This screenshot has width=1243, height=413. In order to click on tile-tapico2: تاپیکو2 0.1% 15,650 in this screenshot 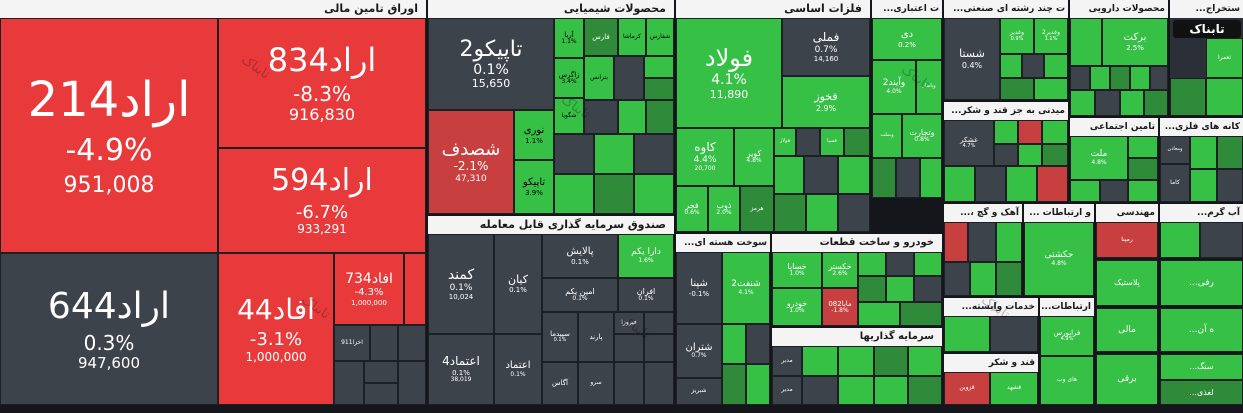, I will do `click(491, 64)`.